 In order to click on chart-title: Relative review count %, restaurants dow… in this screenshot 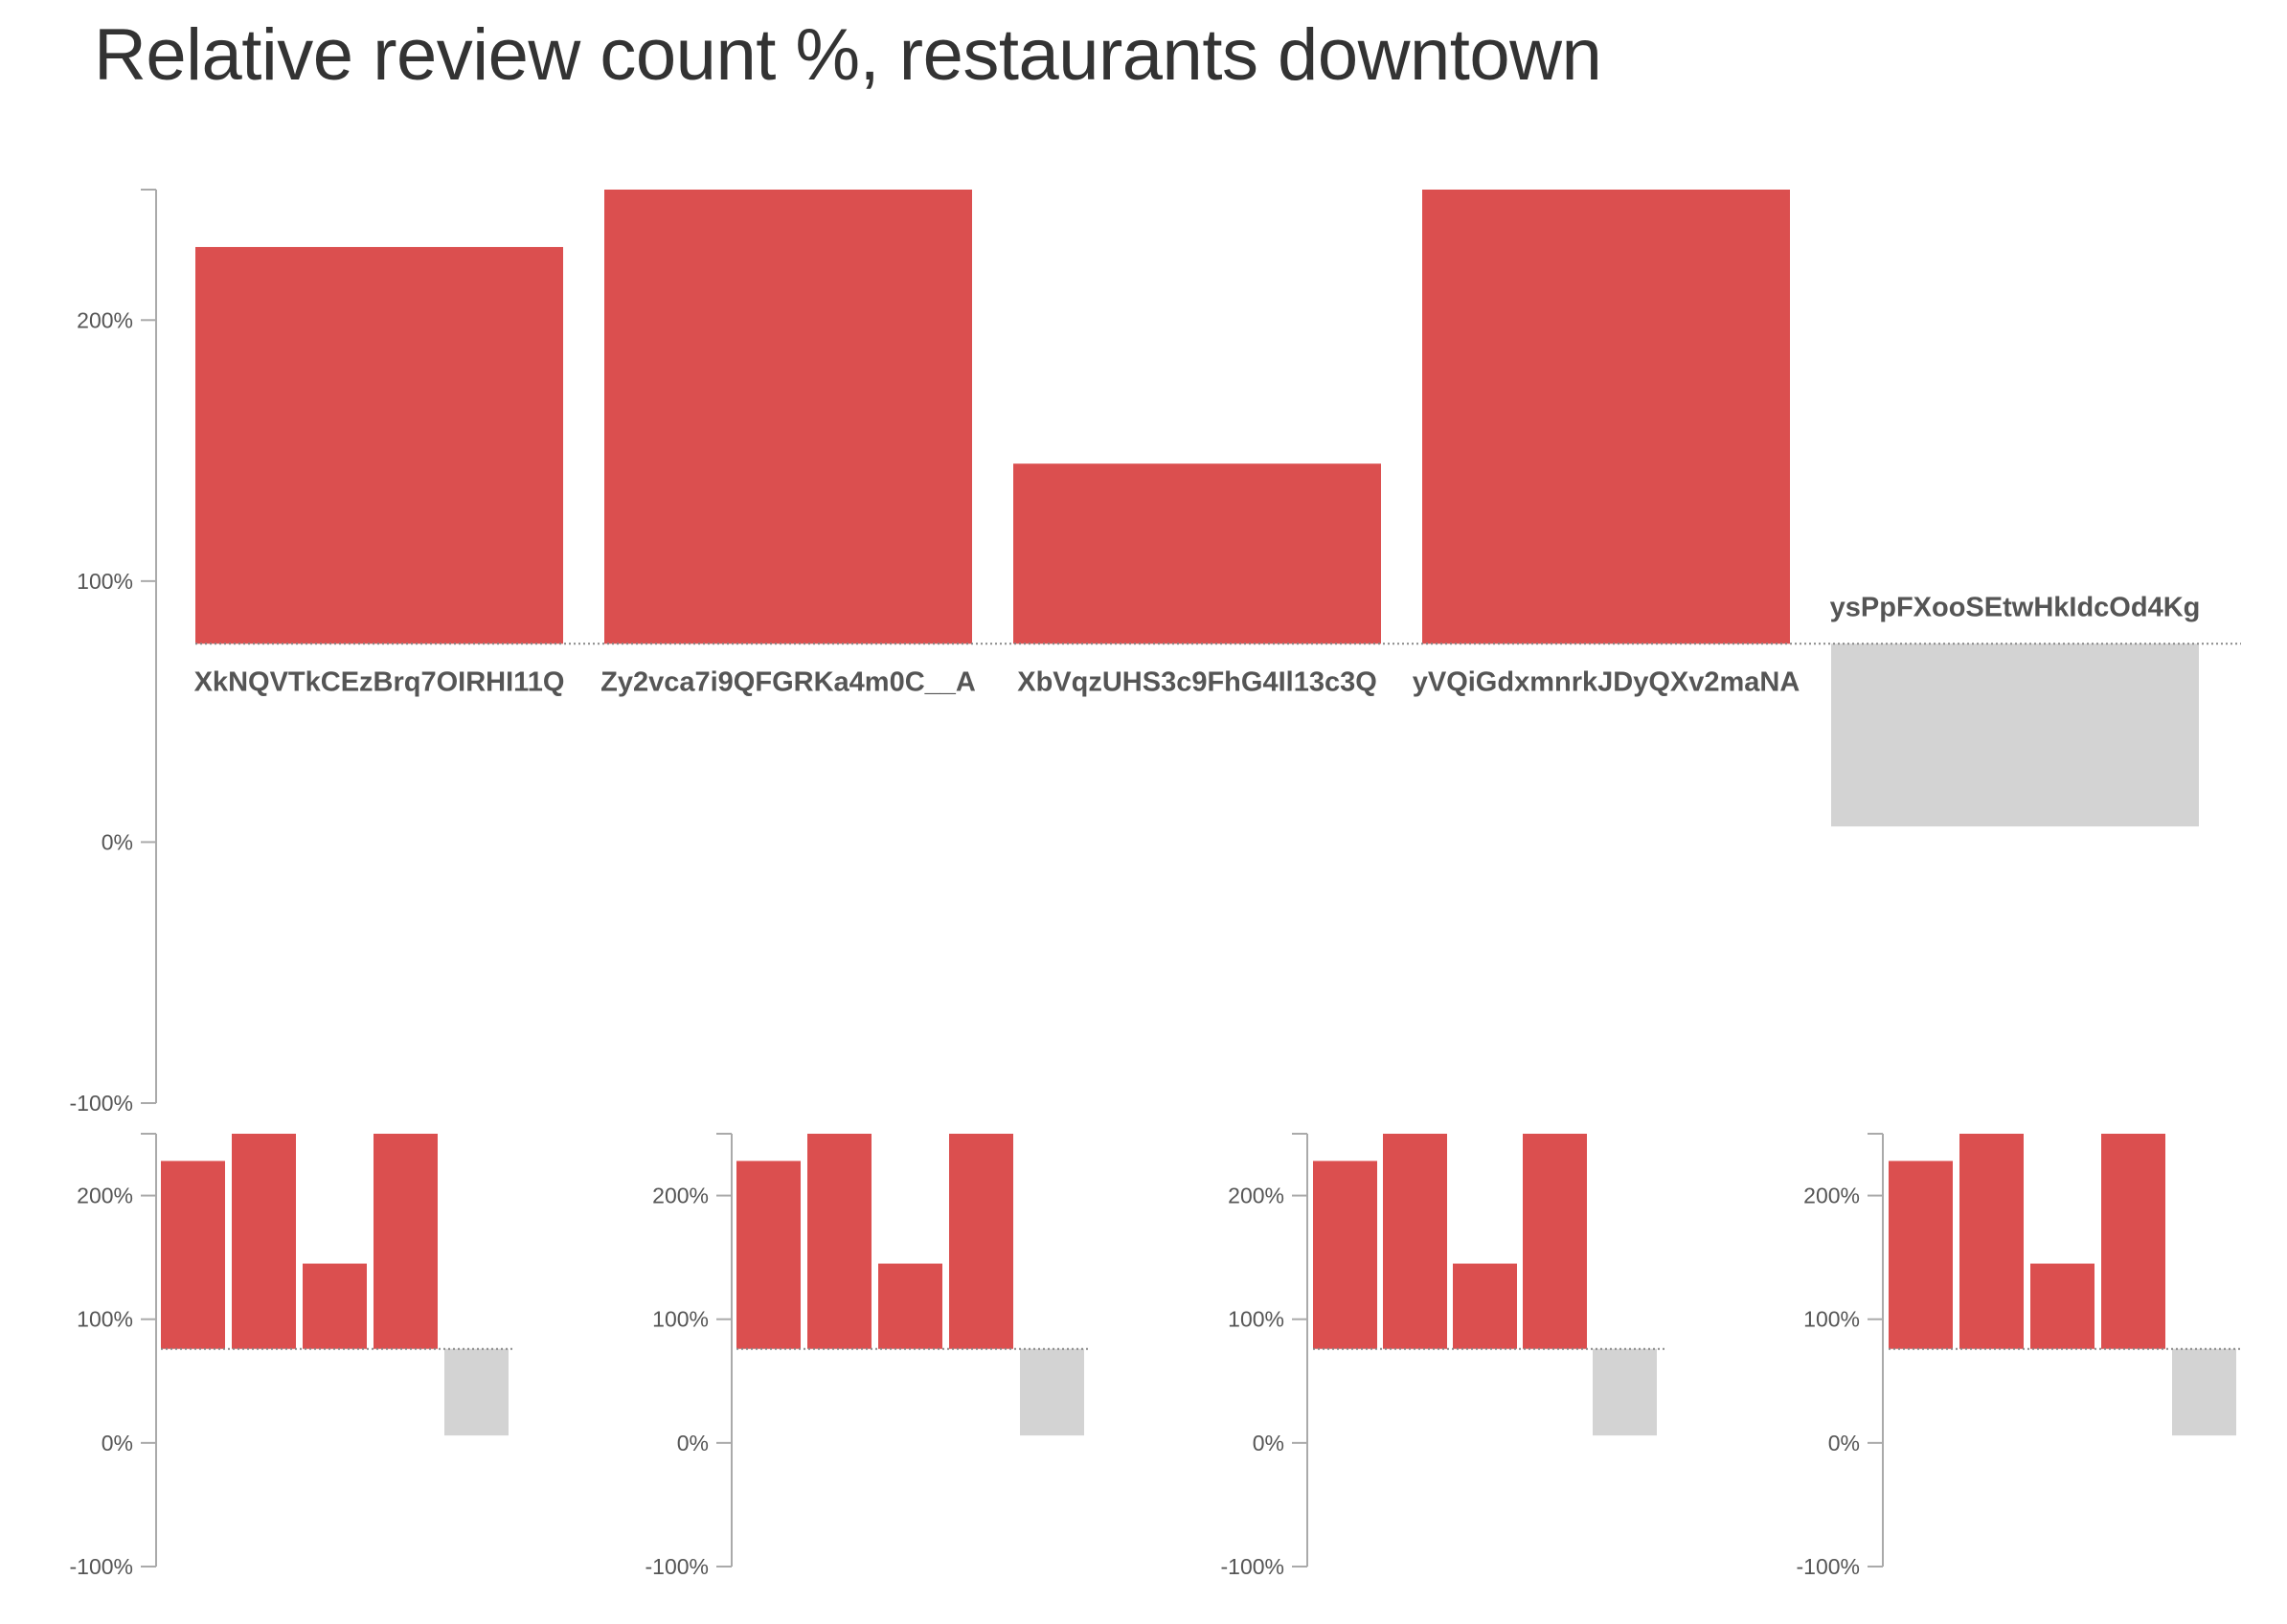, I will do `click(848, 55)`.